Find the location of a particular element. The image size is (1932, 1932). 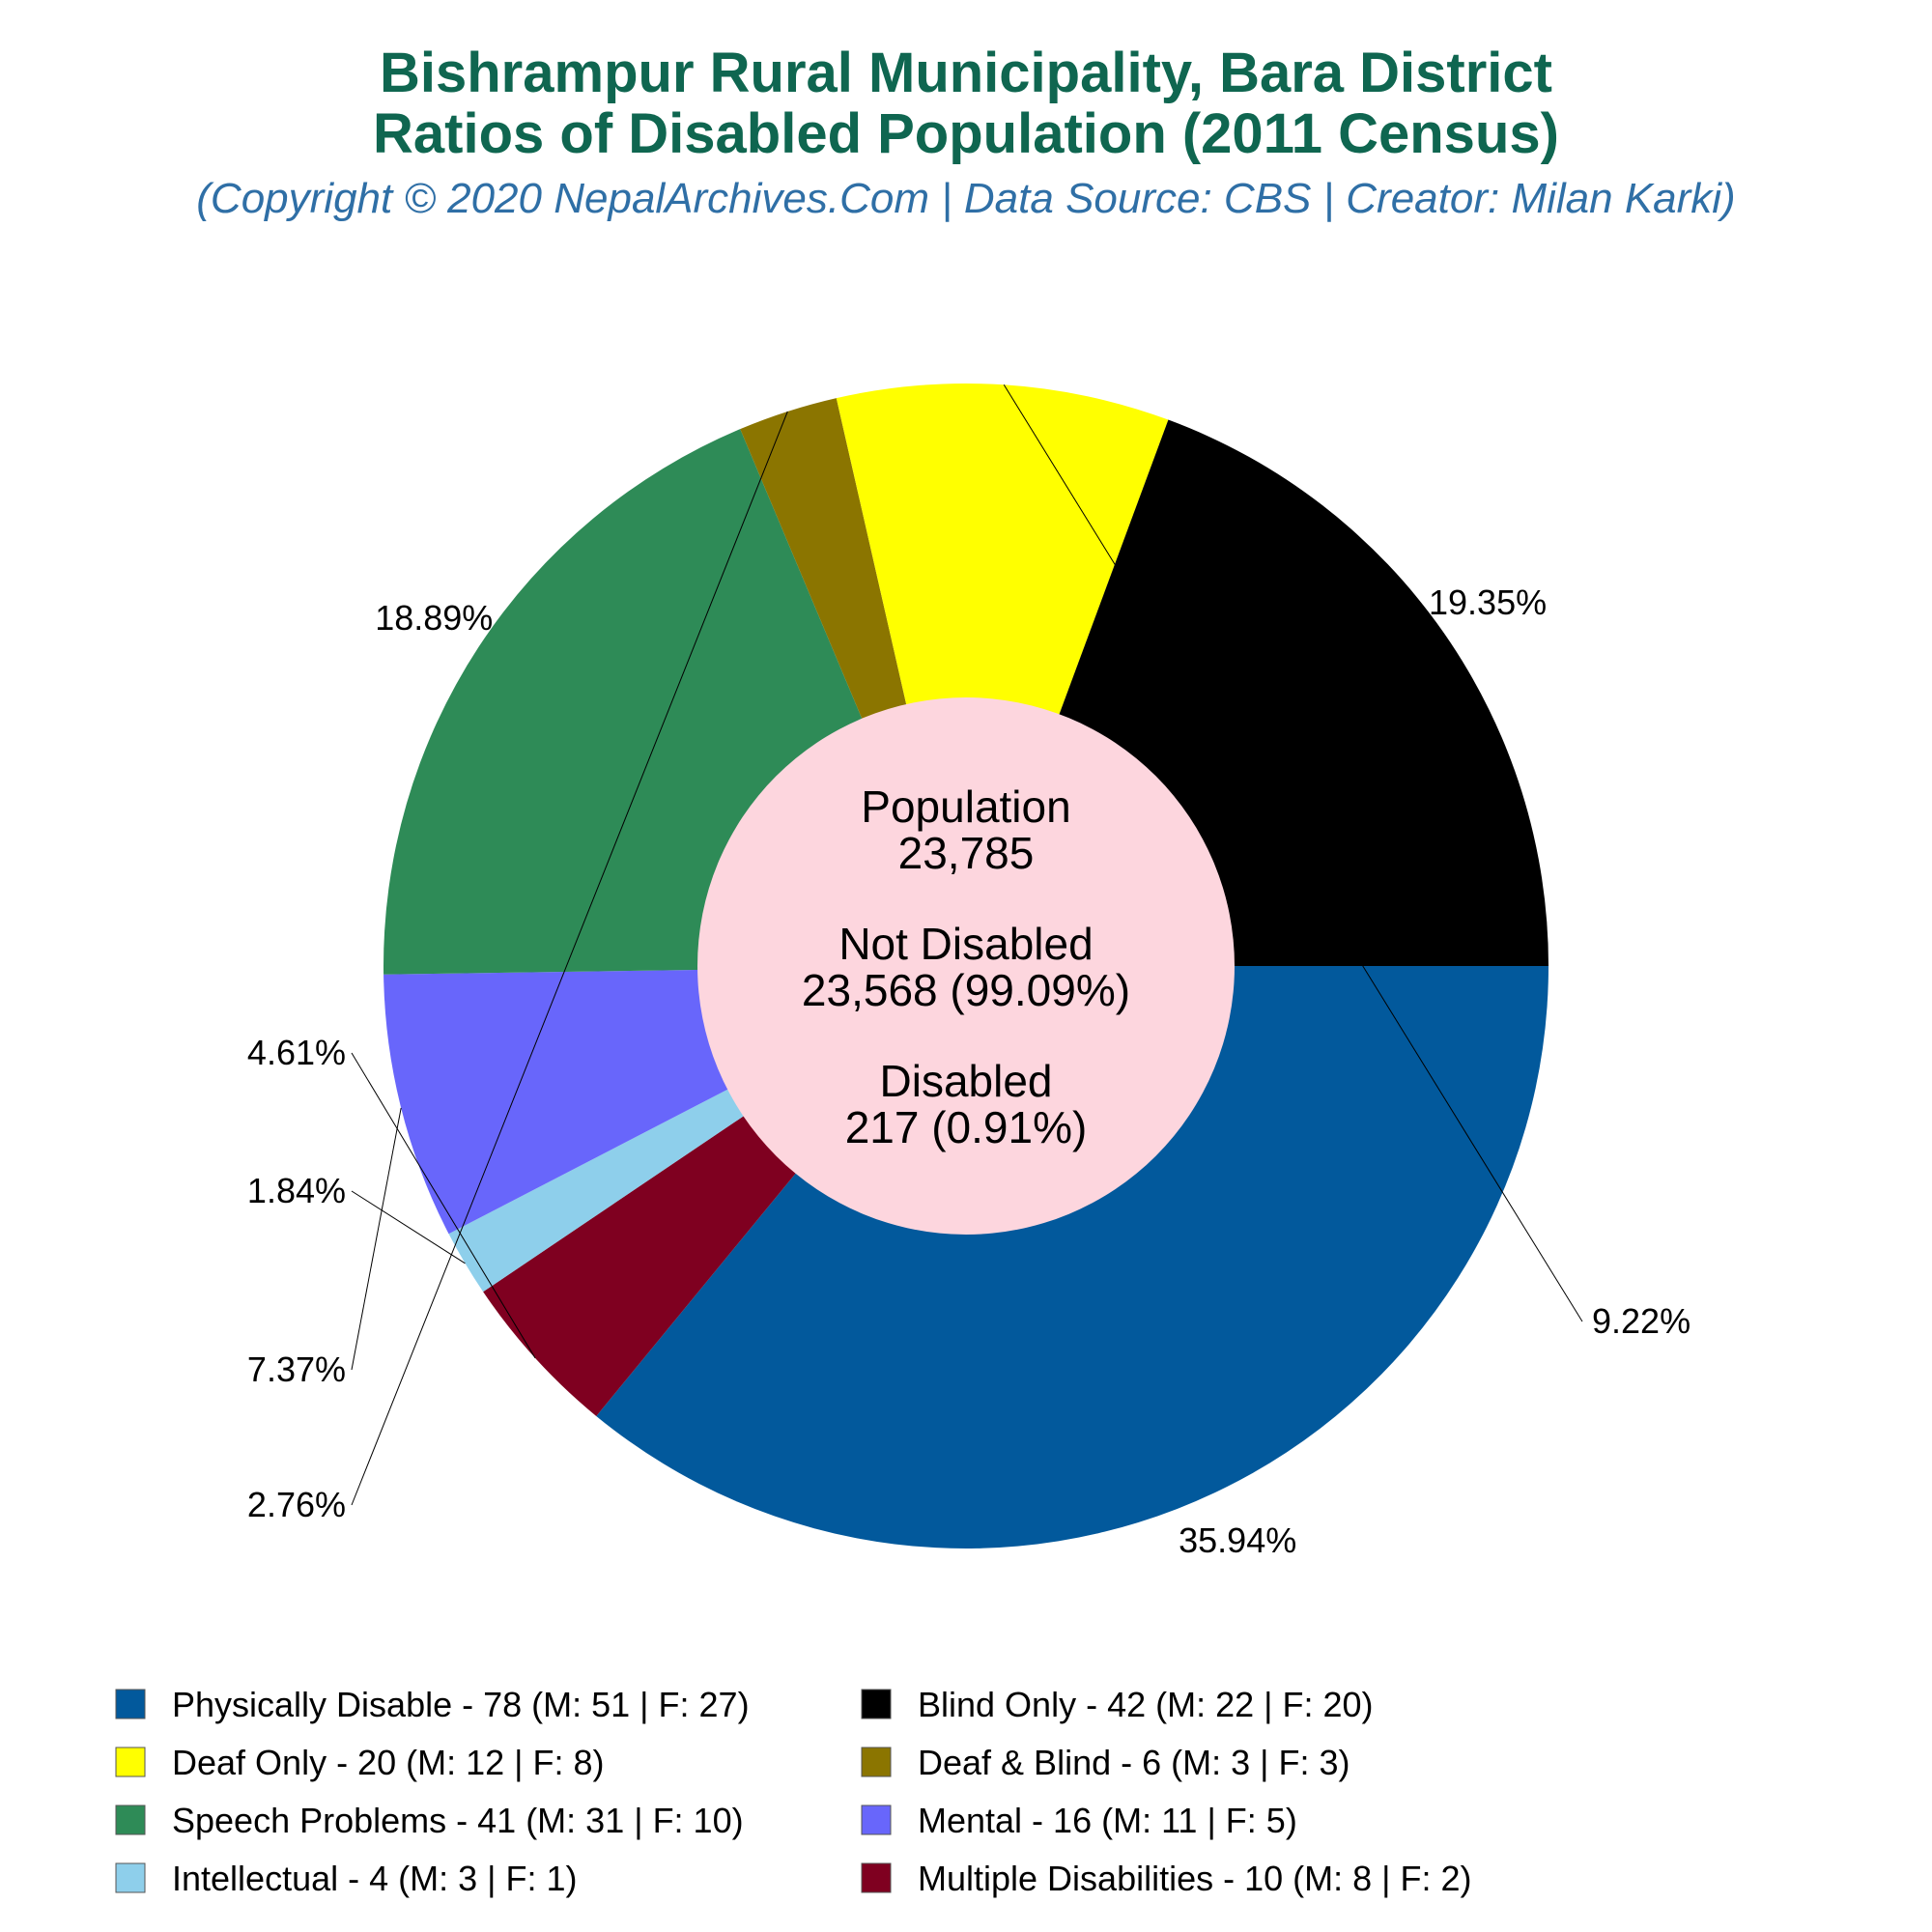

legend-label-multiple-disabilities: Multiple Disabilities - 10 (M: 8 | F: 2) is located at coordinates (1195, 1878).